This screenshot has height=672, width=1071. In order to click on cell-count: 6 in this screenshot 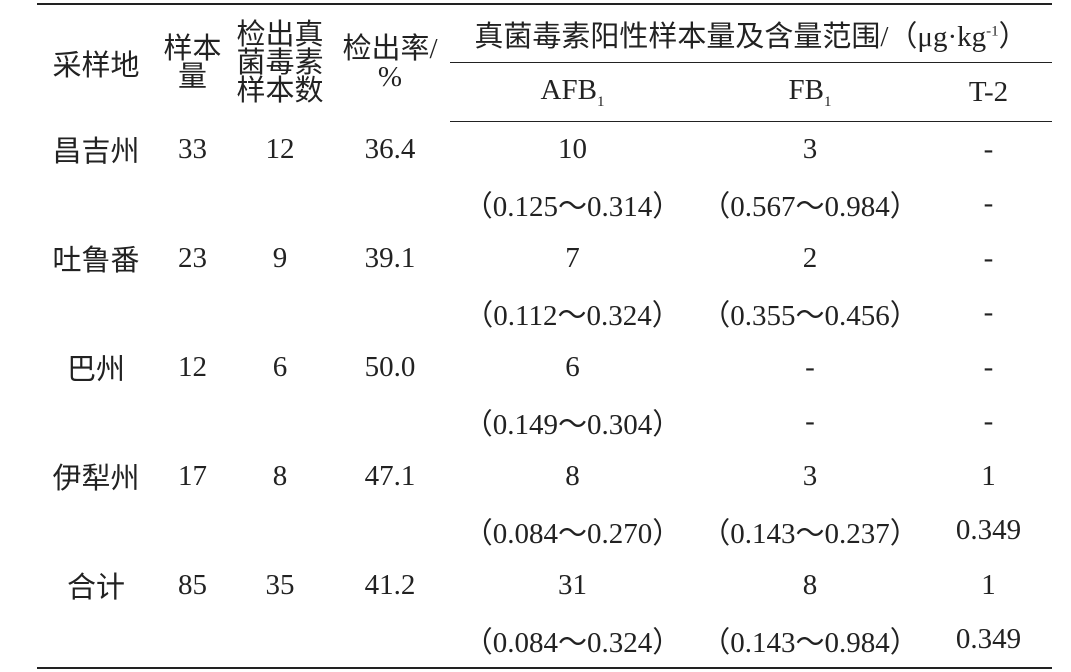, I will do `click(572, 366)`.